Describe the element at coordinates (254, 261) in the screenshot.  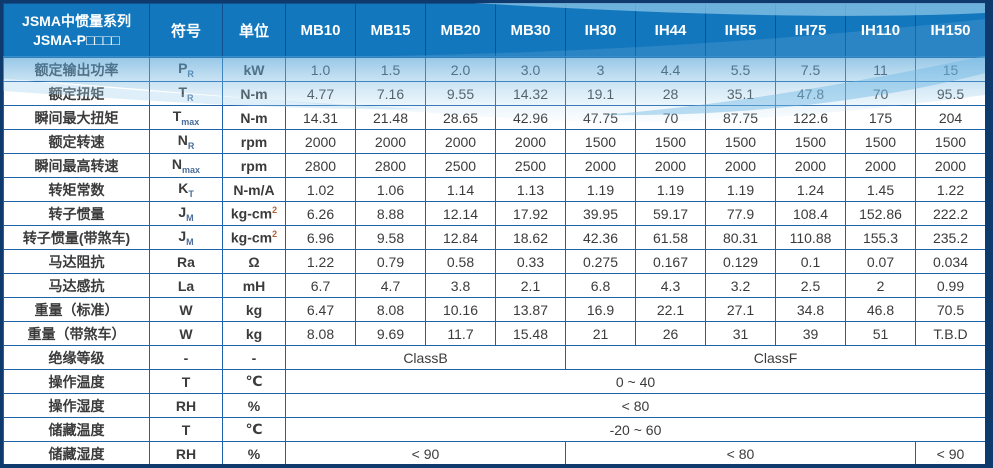
I see `unit-cell: Ω` at that location.